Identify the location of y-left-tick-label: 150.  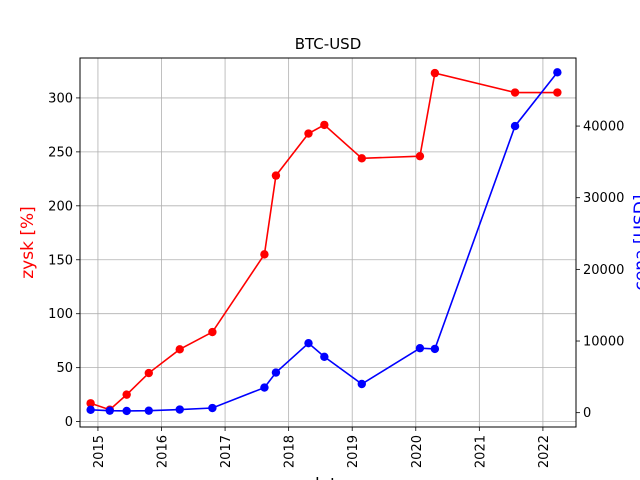
(60, 260).